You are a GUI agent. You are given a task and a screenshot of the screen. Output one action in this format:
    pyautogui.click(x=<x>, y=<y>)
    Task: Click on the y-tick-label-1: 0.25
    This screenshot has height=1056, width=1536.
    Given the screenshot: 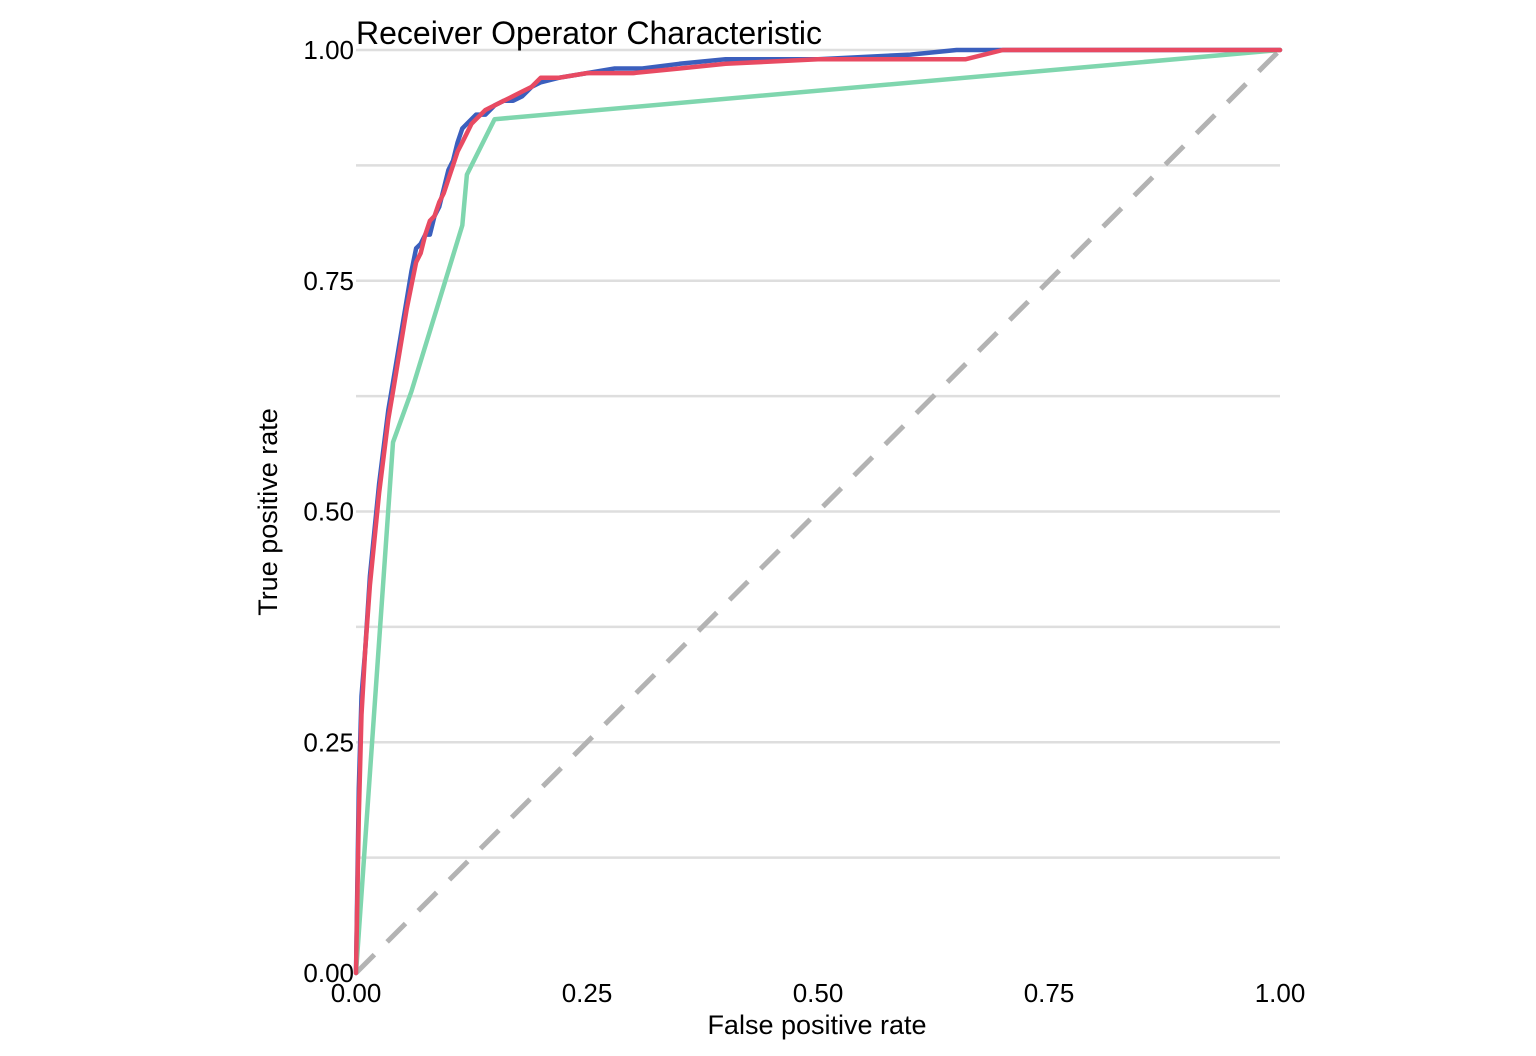 What is the action you would take?
    pyautogui.click(x=328, y=742)
    